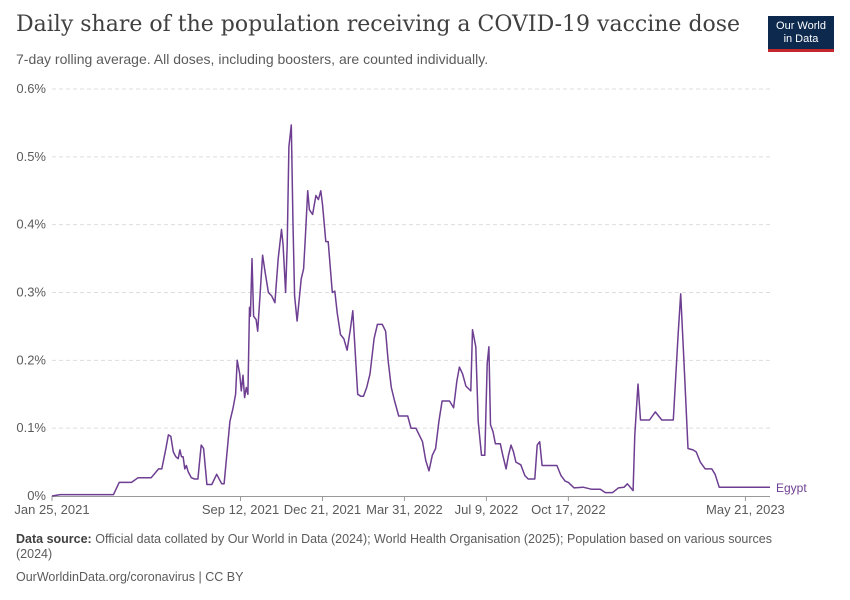 Image resolution: width=850 pixels, height=600 pixels. I want to click on owid-logo: Our World in Data, so click(801, 34).